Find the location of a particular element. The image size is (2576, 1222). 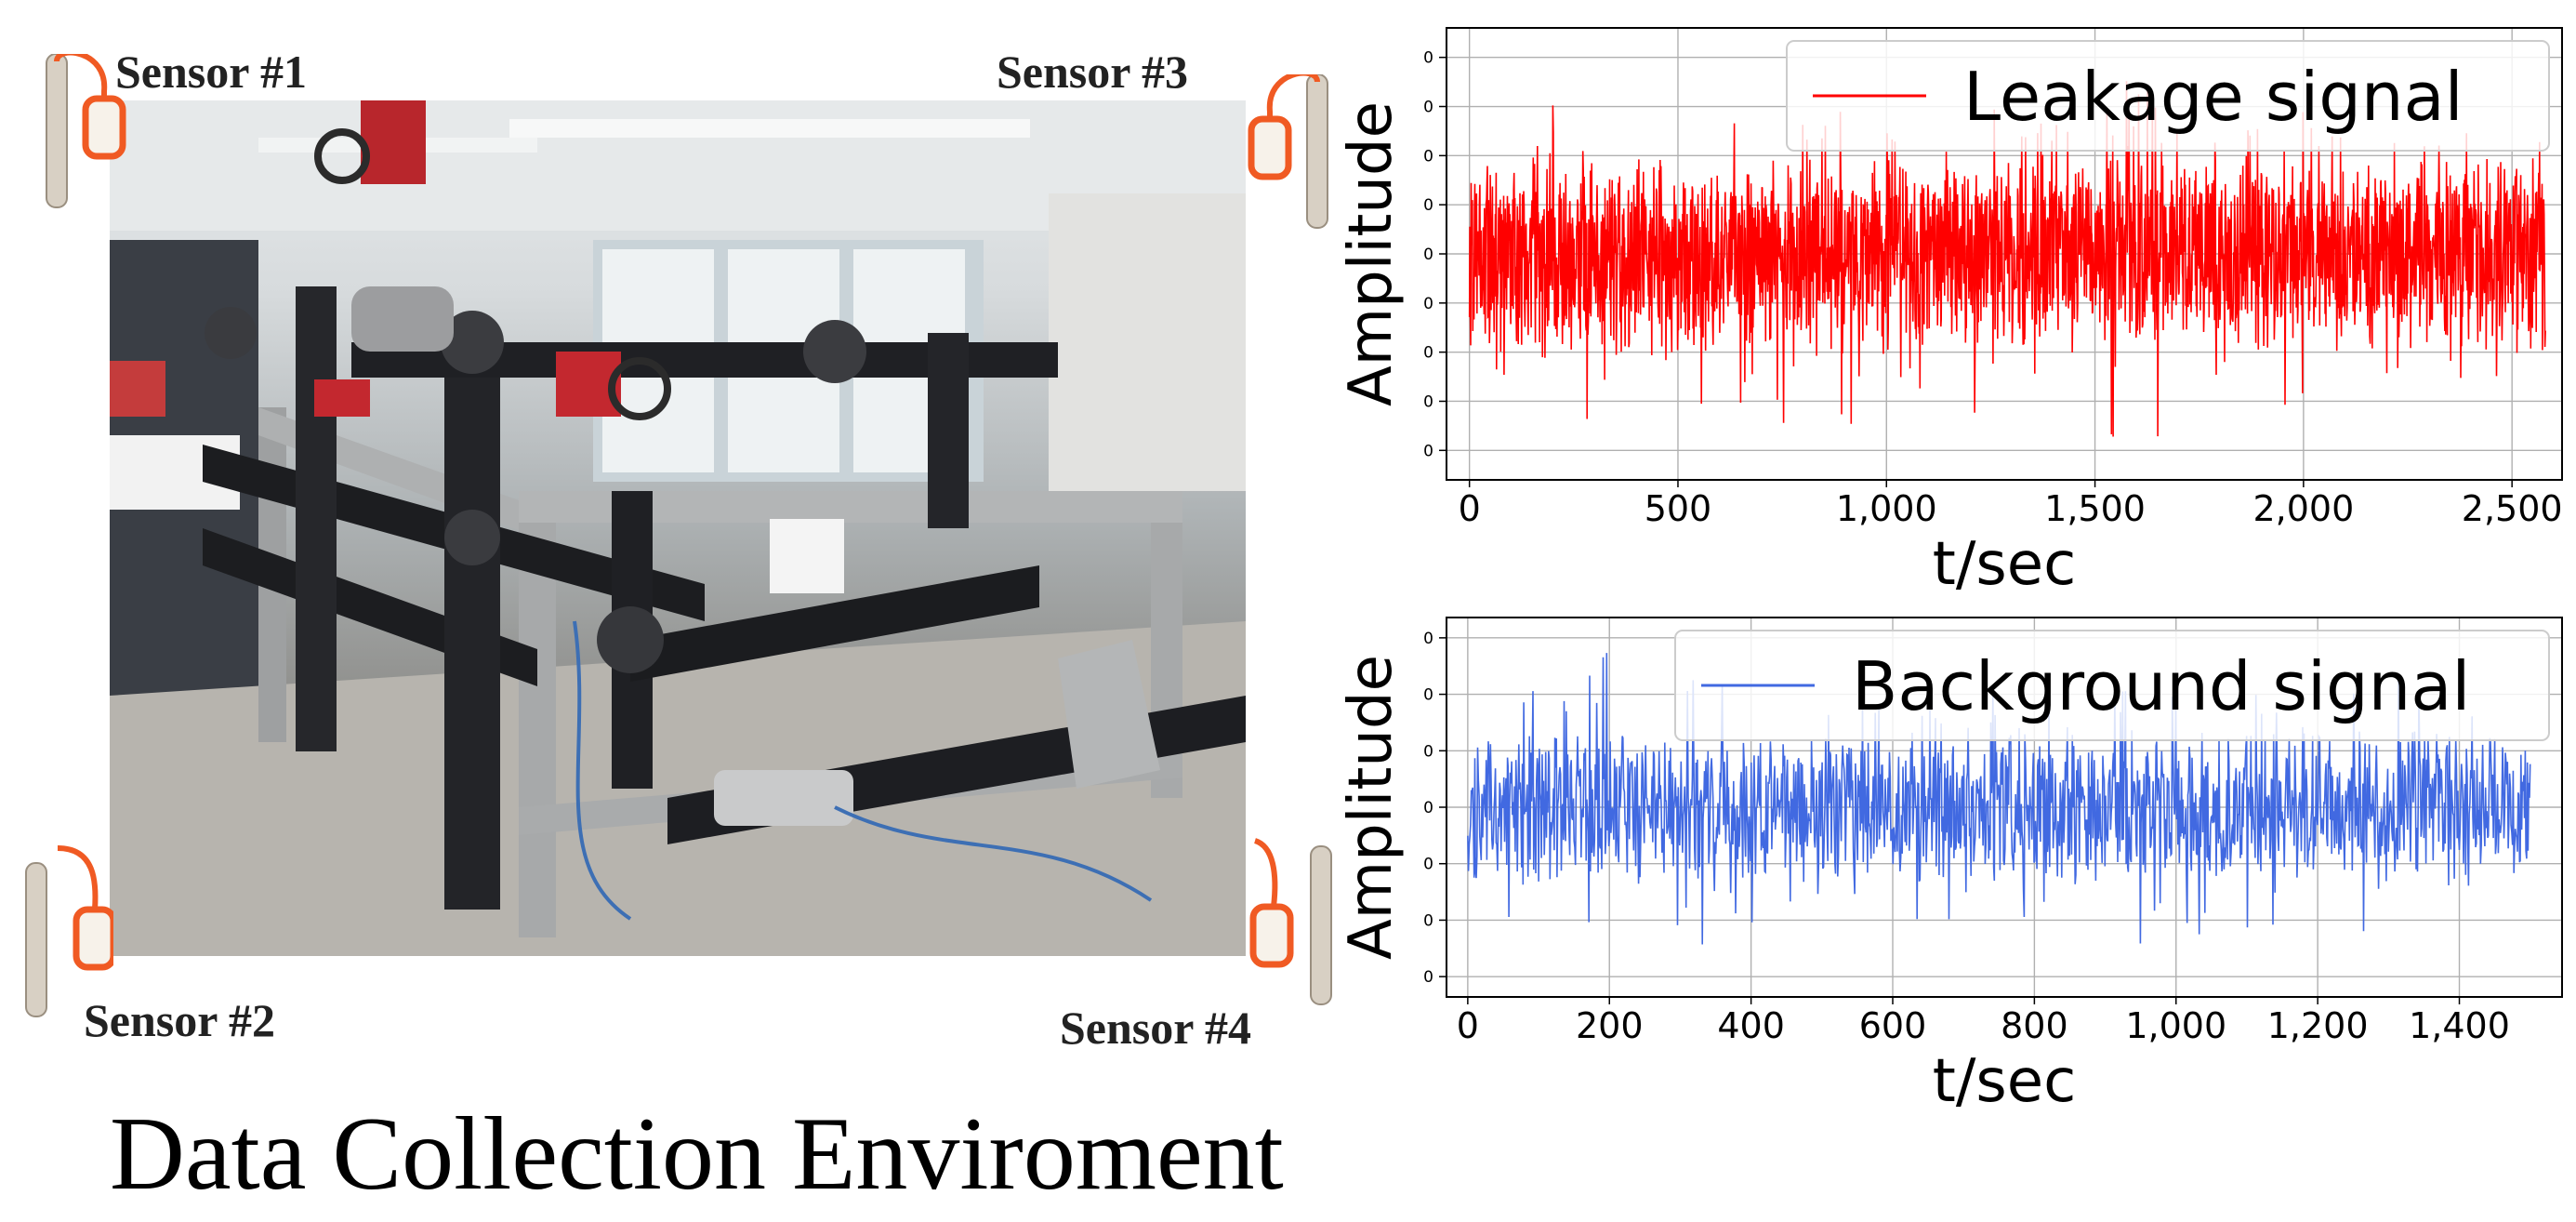

leakage-chart-legend-box is located at coordinates (2168, 96).